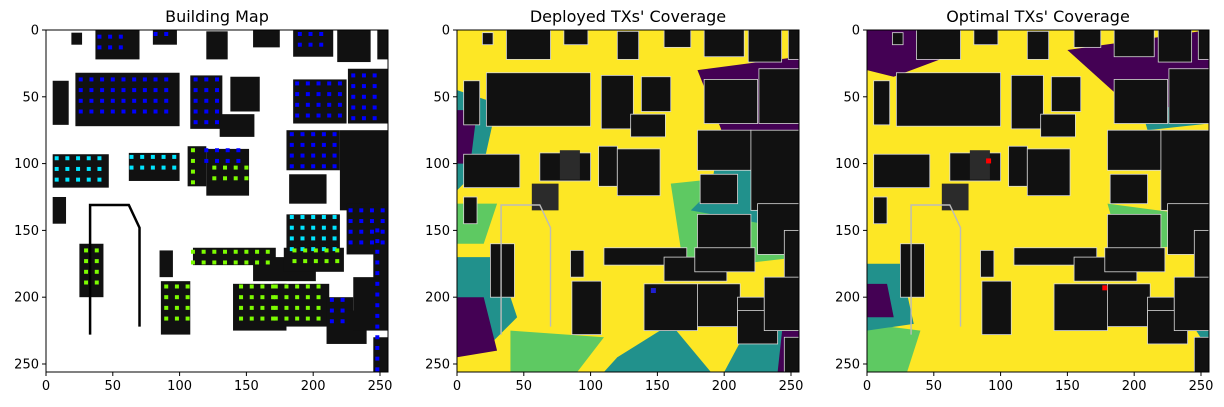 This screenshot has width=1224, height=407. Describe the element at coordinates (847, 364) in the screenshot. I see `y-tick-label: 250` at that location.